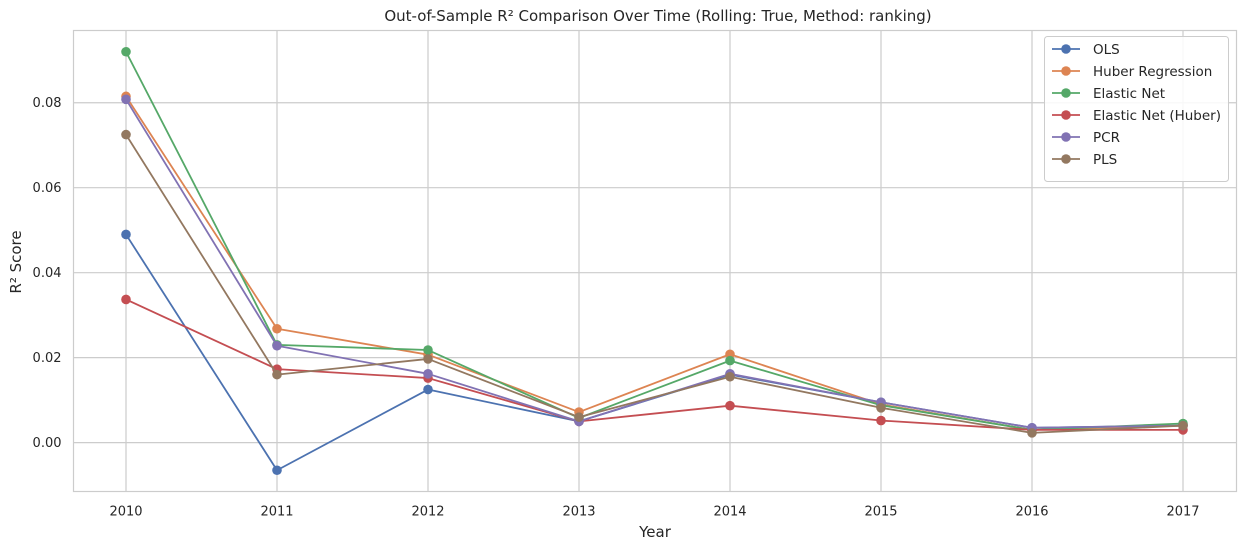 Image resolution: width=1246 pixels, height=550 pixels. What do you see at coordinates (655, 532) in the screenshot?
I see `x-axis-title: Year` at bounding box center [655, 532].